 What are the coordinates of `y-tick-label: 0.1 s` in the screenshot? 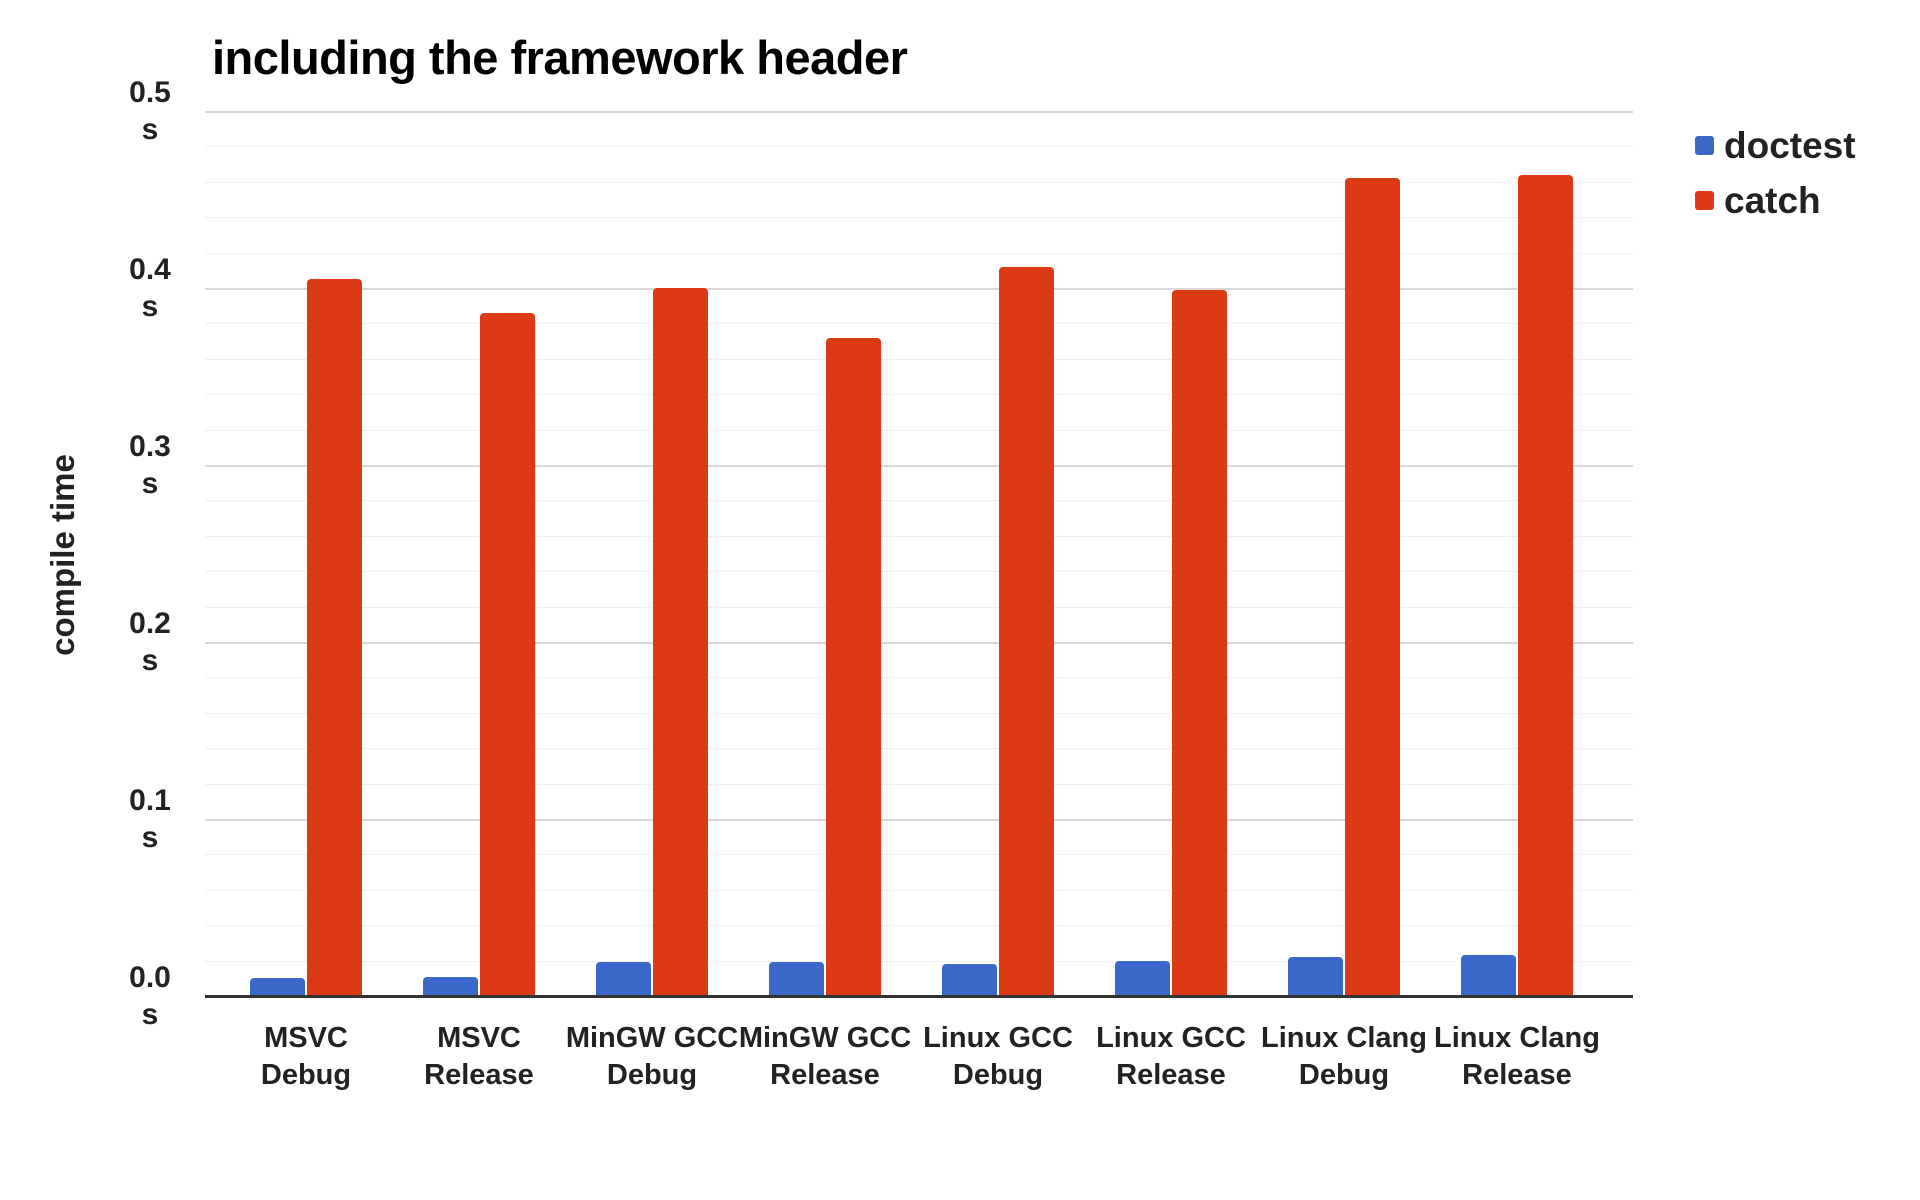 It's located at (150, 819).